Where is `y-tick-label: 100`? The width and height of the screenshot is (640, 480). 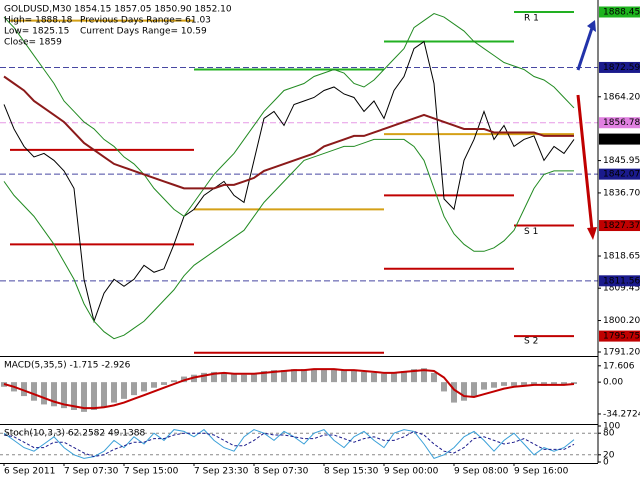
y-tick-label: 100 is located at coordinates (611, 427).